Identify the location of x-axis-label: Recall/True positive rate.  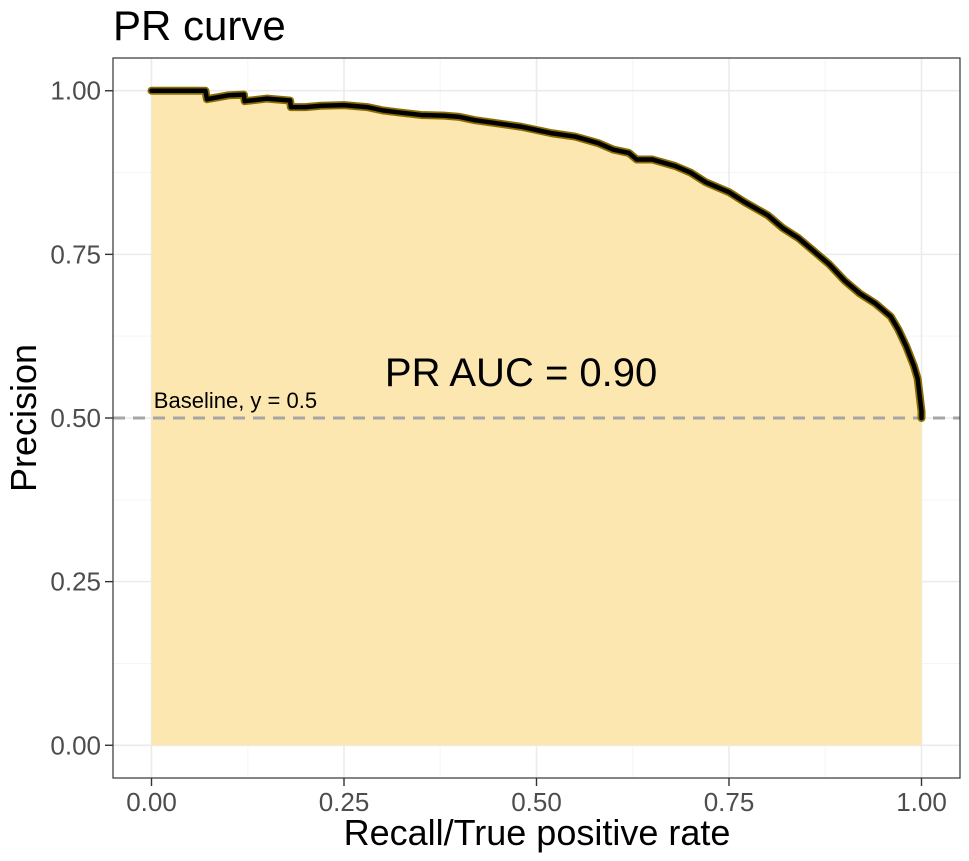
(537, 832).